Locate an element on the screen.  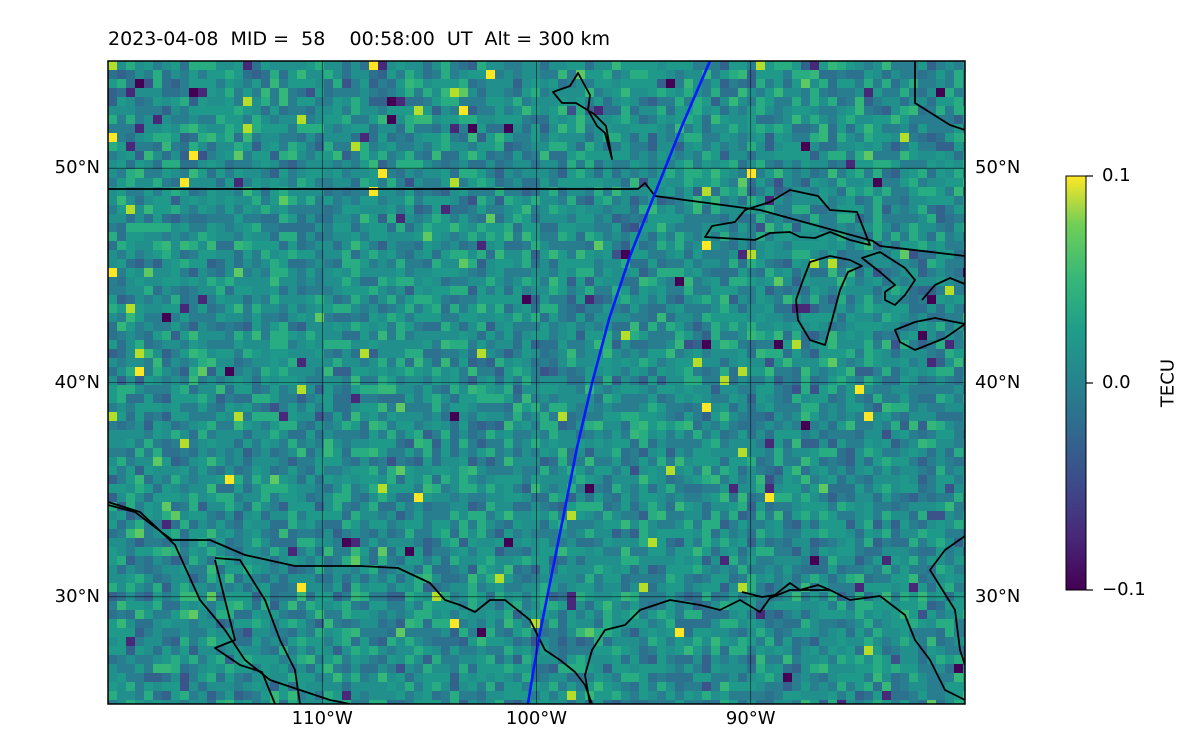
hudson-bay-coast is located at coordinates (939, 96).